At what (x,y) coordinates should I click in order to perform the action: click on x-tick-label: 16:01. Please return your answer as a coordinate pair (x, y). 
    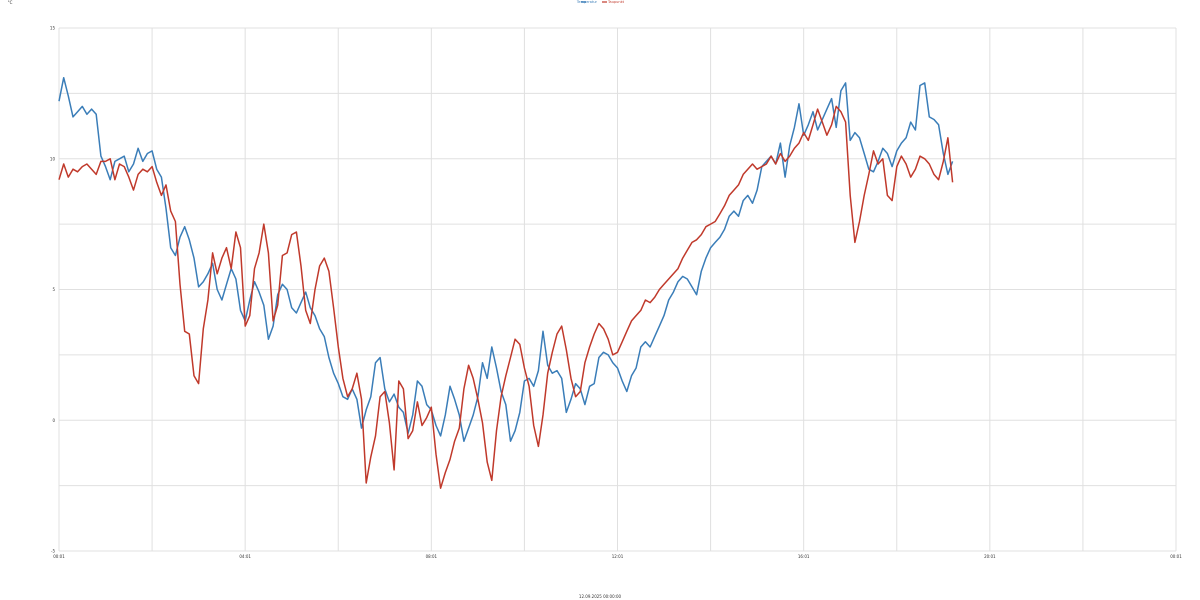
    Looking at the image, I should click on (804, 556).